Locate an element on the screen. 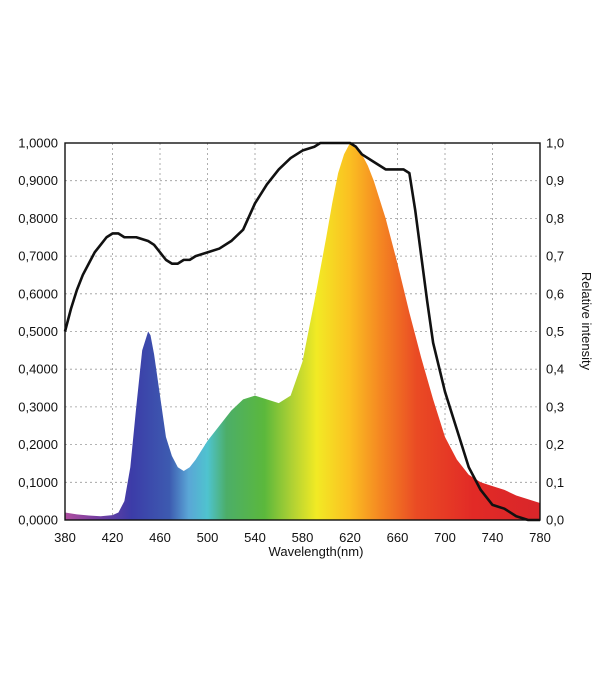  x-tick-label: 660 is located at coordinates (398, 537).